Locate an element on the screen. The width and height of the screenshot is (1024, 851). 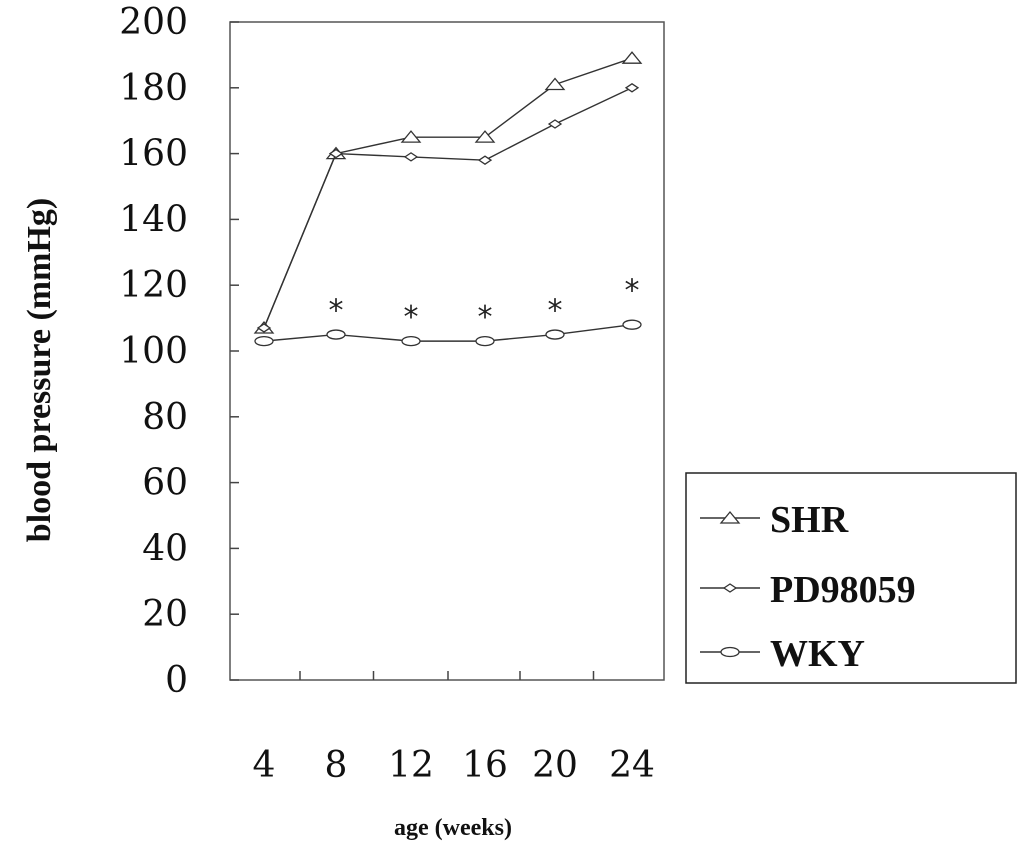
y-tick-label: 20 is located at coordinates (165, 614).